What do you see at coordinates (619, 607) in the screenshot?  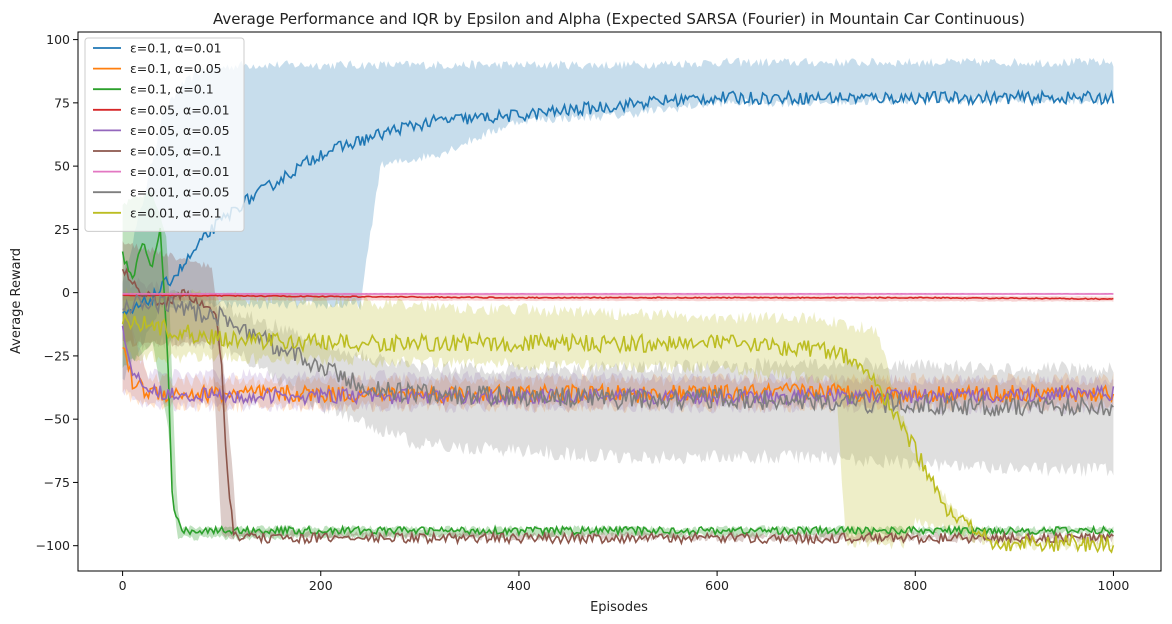 I see `x-axis-title: Episodes` at bounding box center [619, 607].